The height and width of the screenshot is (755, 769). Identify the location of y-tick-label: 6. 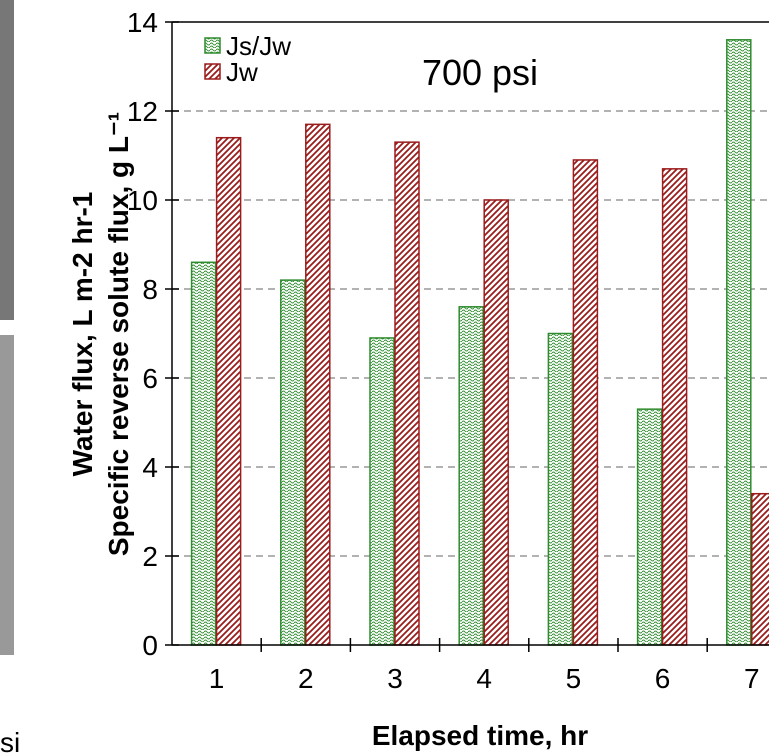
(150, 378).